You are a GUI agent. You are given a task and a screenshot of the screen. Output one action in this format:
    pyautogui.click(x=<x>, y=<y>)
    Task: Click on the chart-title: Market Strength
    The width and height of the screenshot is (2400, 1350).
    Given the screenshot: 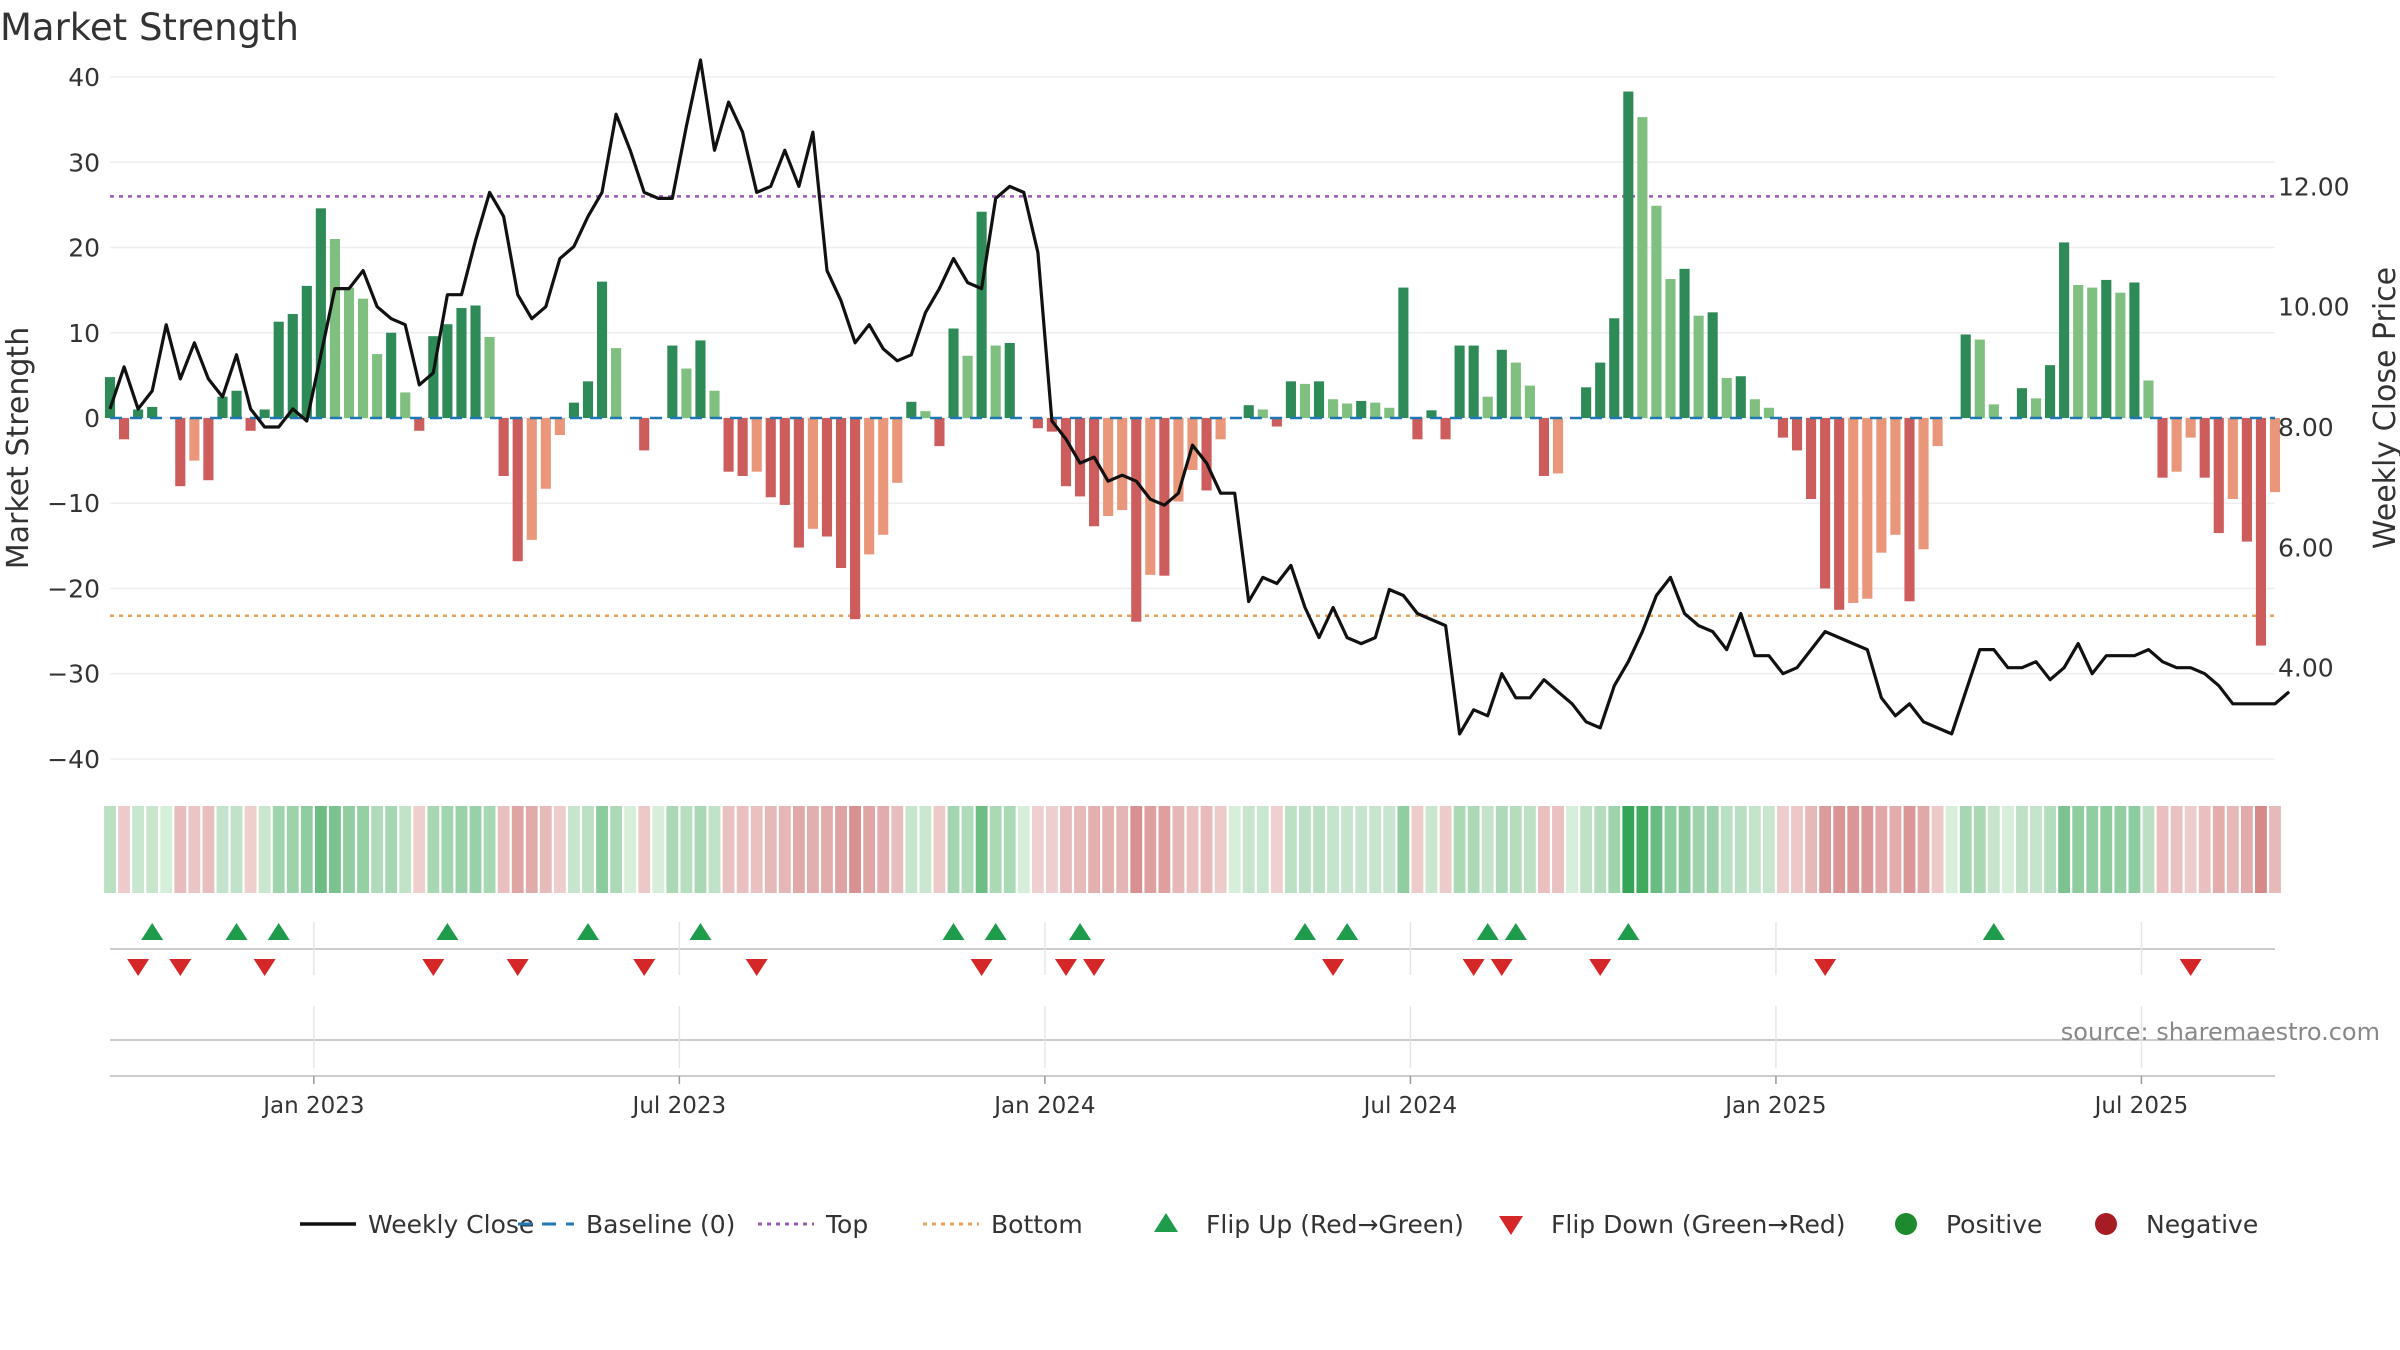 What is the action you would take?
    pyautogui.click(x=149, y=27)
    